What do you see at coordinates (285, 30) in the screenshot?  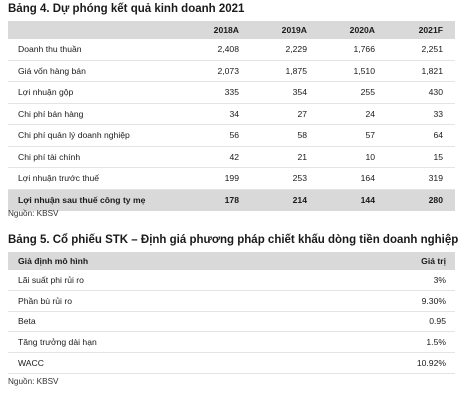 I see `header-cell-2019a: 2019A` at bounding box center [285, 30].